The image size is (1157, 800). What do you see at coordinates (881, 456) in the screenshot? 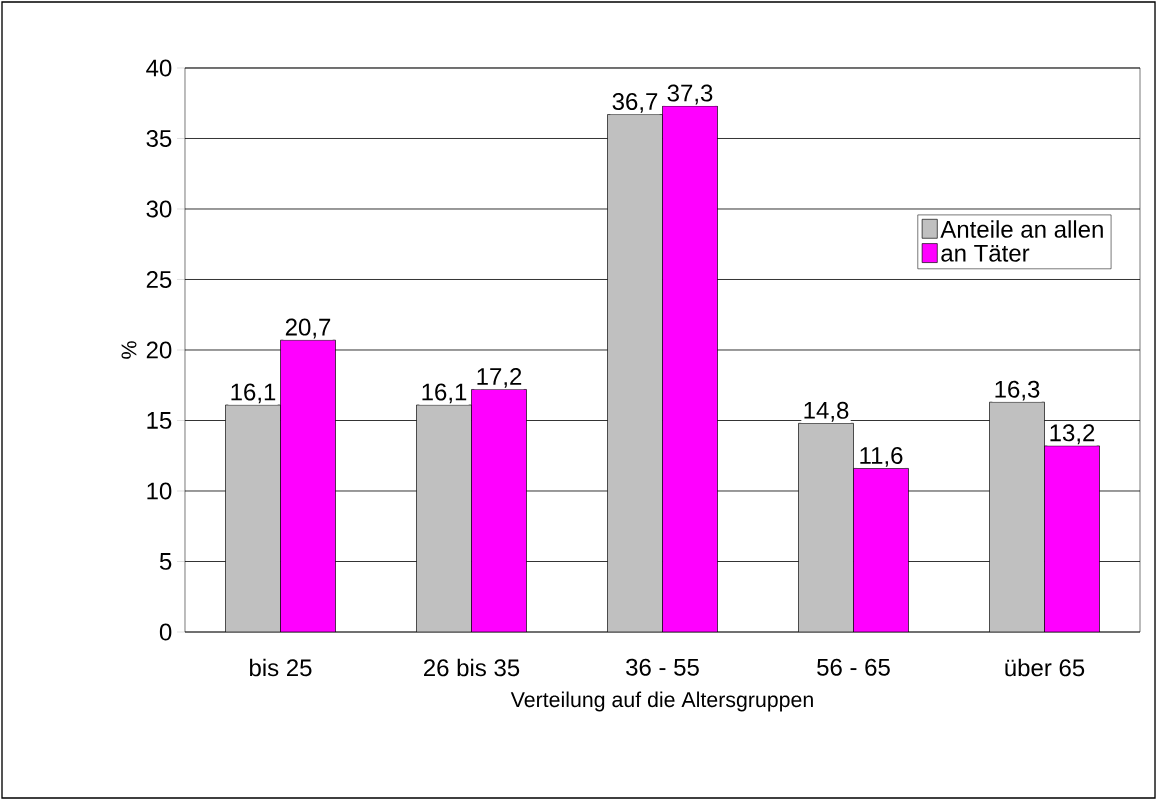
I see `data-label: 11,6` at bounding box center [881, 456].